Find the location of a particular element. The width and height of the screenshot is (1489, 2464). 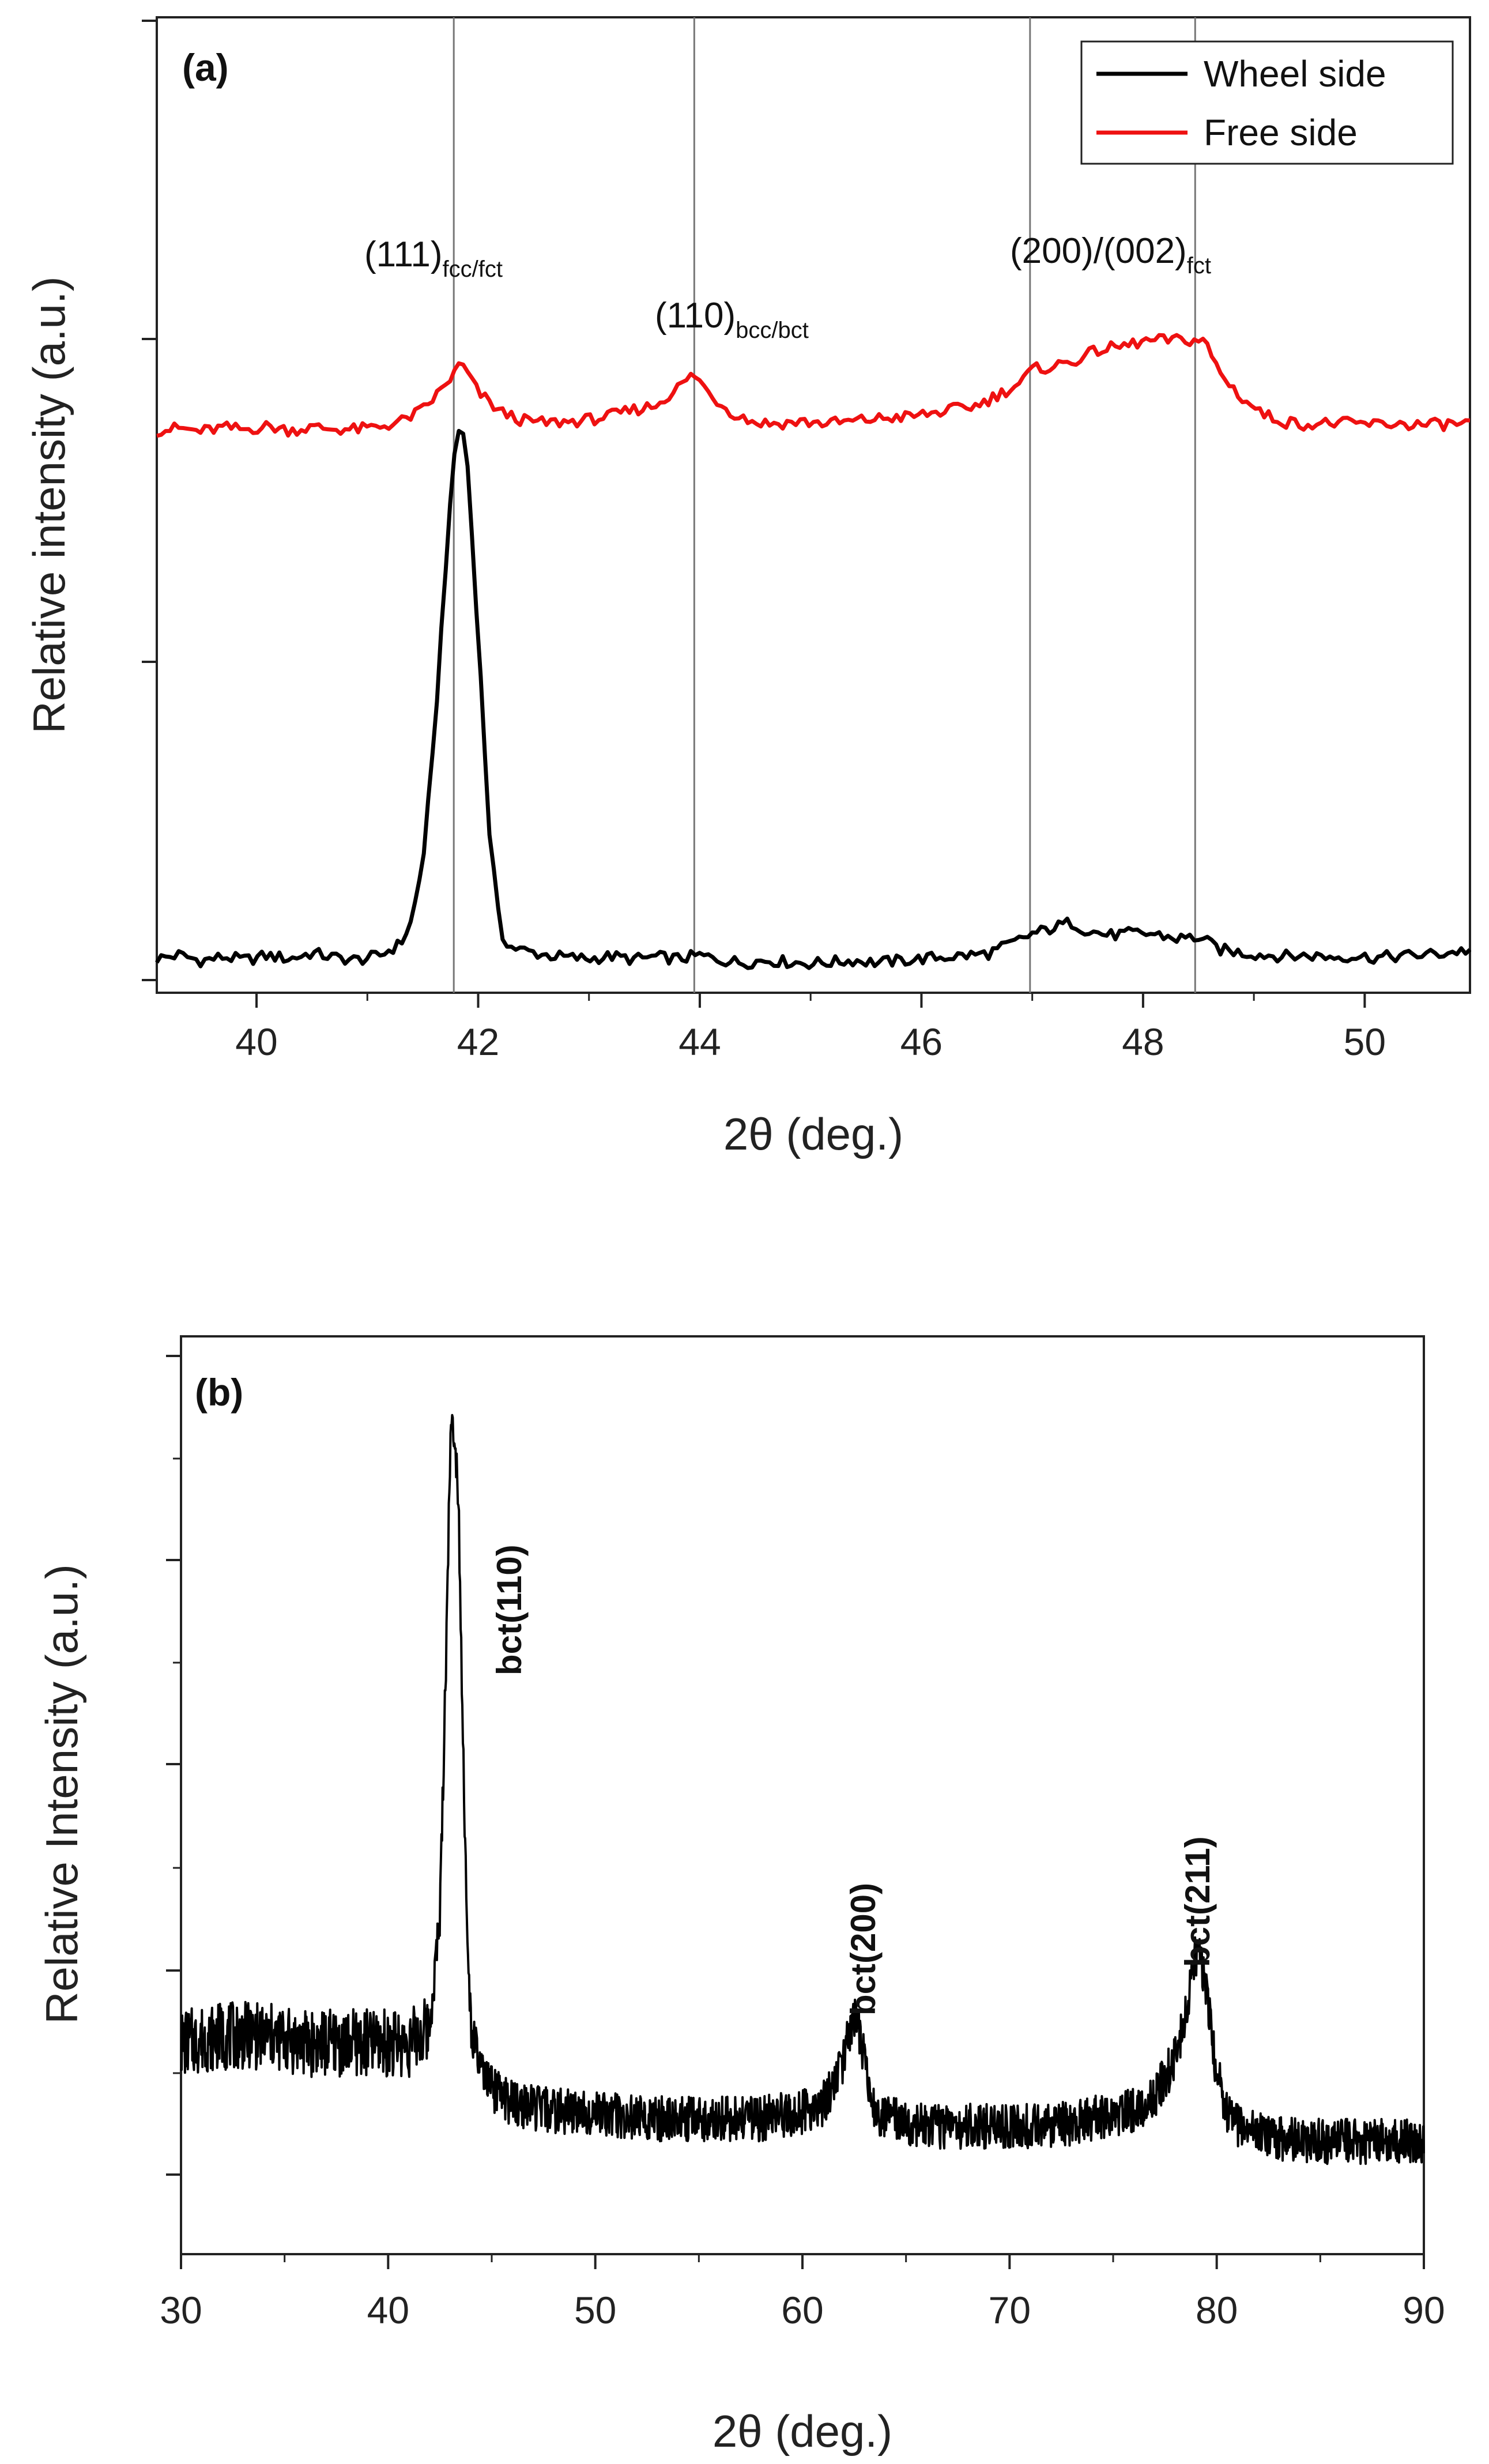

x-tick-label: 46 is located at coordinates (921, 1041).